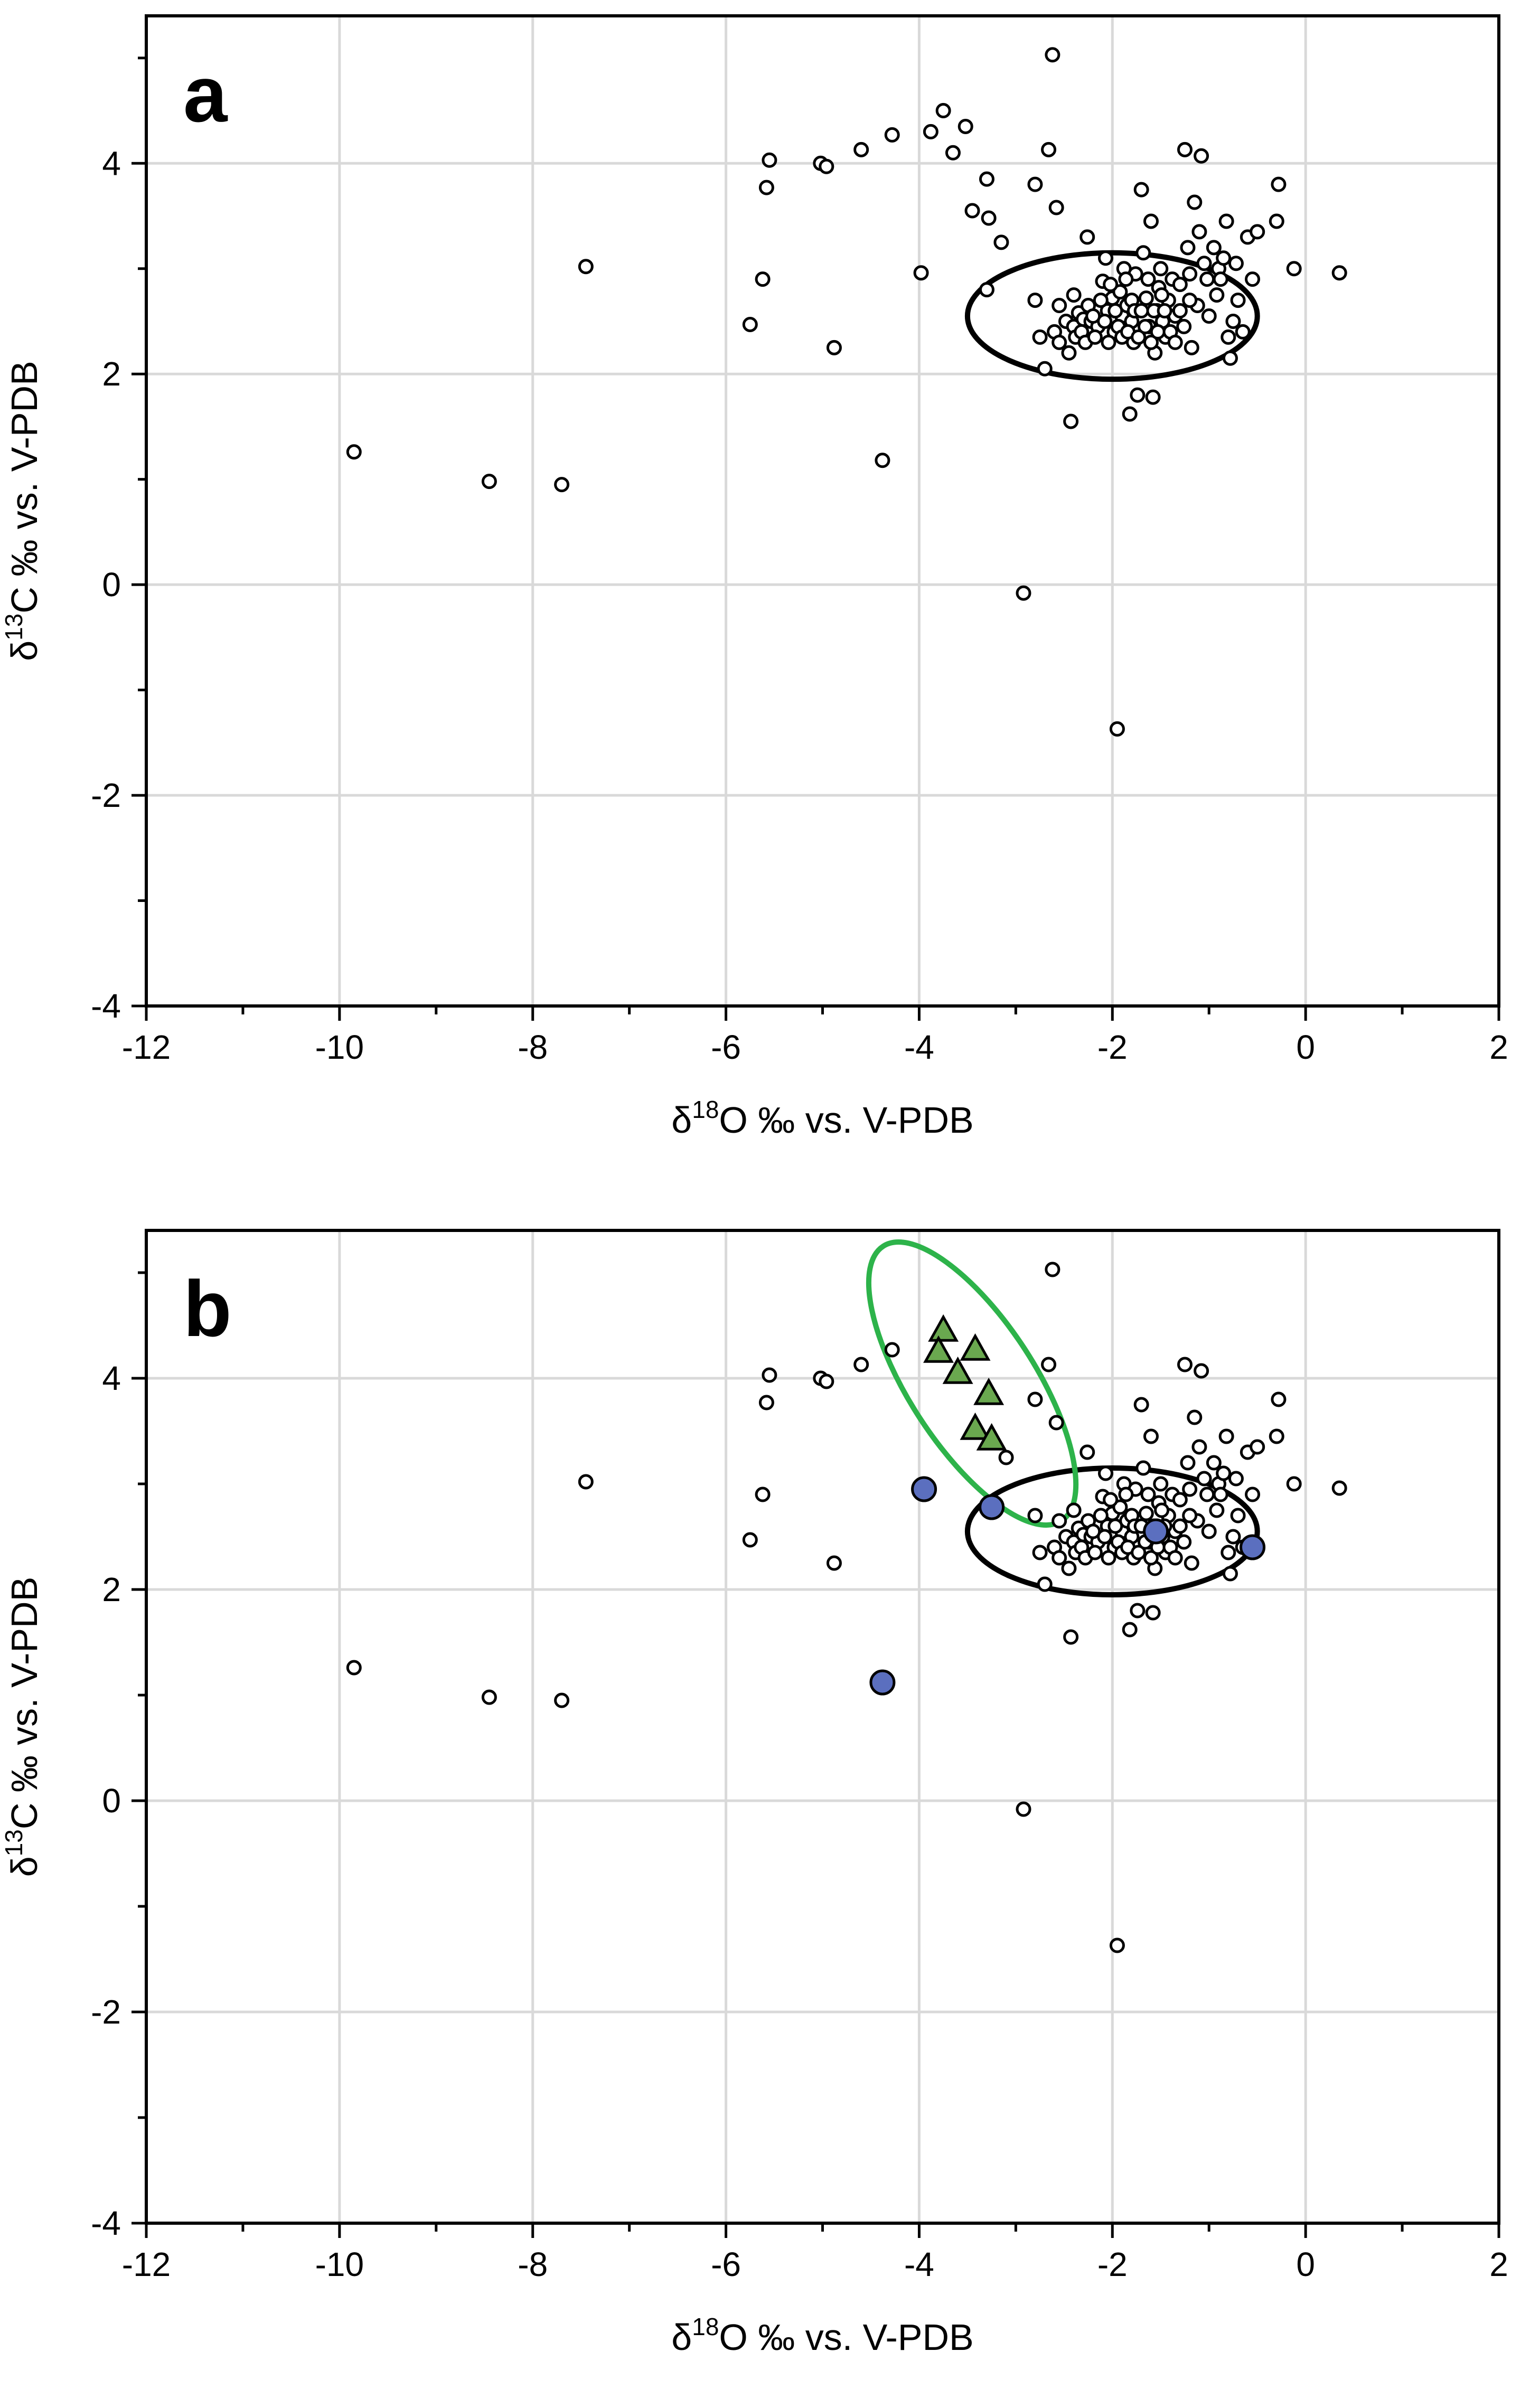 This screenshot has height=2408, width=1530. I want to click on panel-label: a, so click(205, 94).